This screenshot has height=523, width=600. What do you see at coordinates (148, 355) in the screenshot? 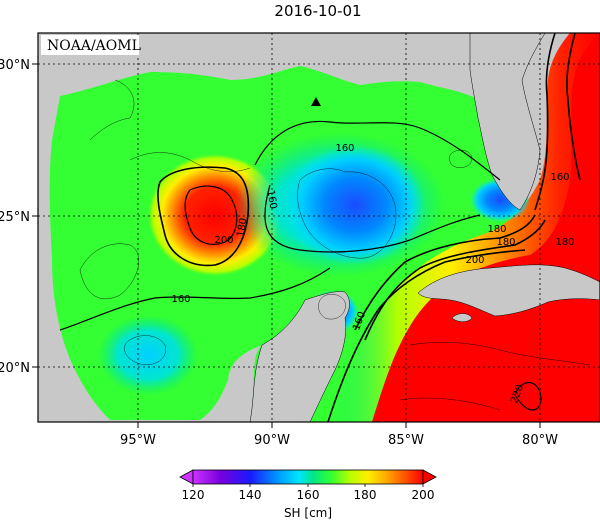
I see `southwest-cyan` at bounding box center [148, 355].